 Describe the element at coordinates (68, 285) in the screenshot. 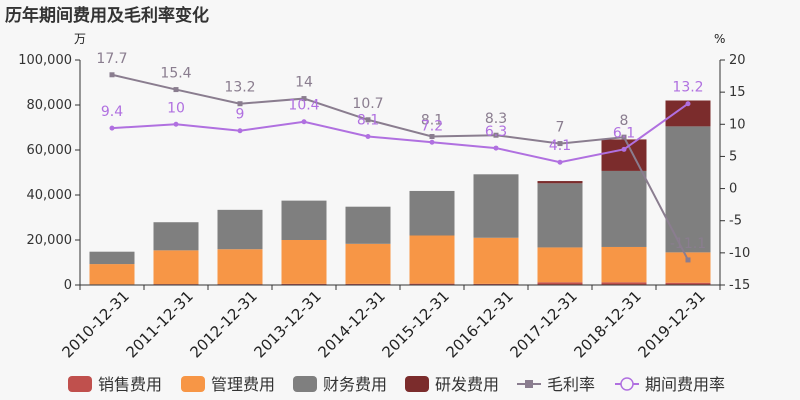

I see `left-tick-label: 0` at that location.